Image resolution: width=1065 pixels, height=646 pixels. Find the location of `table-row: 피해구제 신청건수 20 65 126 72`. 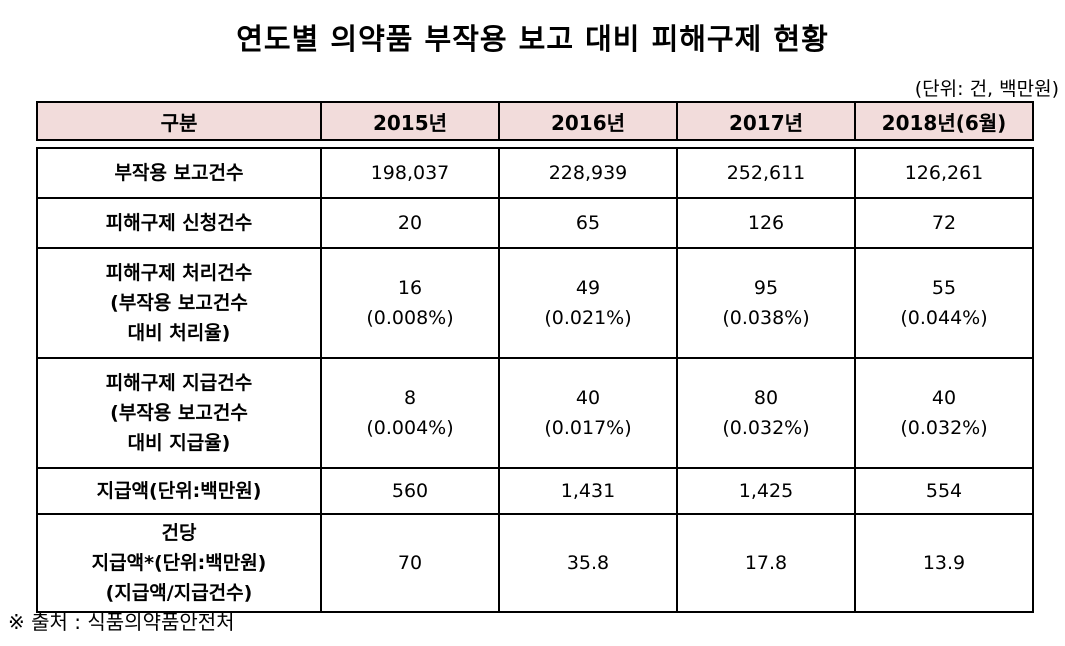

table-row: 피해구제 신청건수 20 65 126 72 is located at coordinates (535, 223).